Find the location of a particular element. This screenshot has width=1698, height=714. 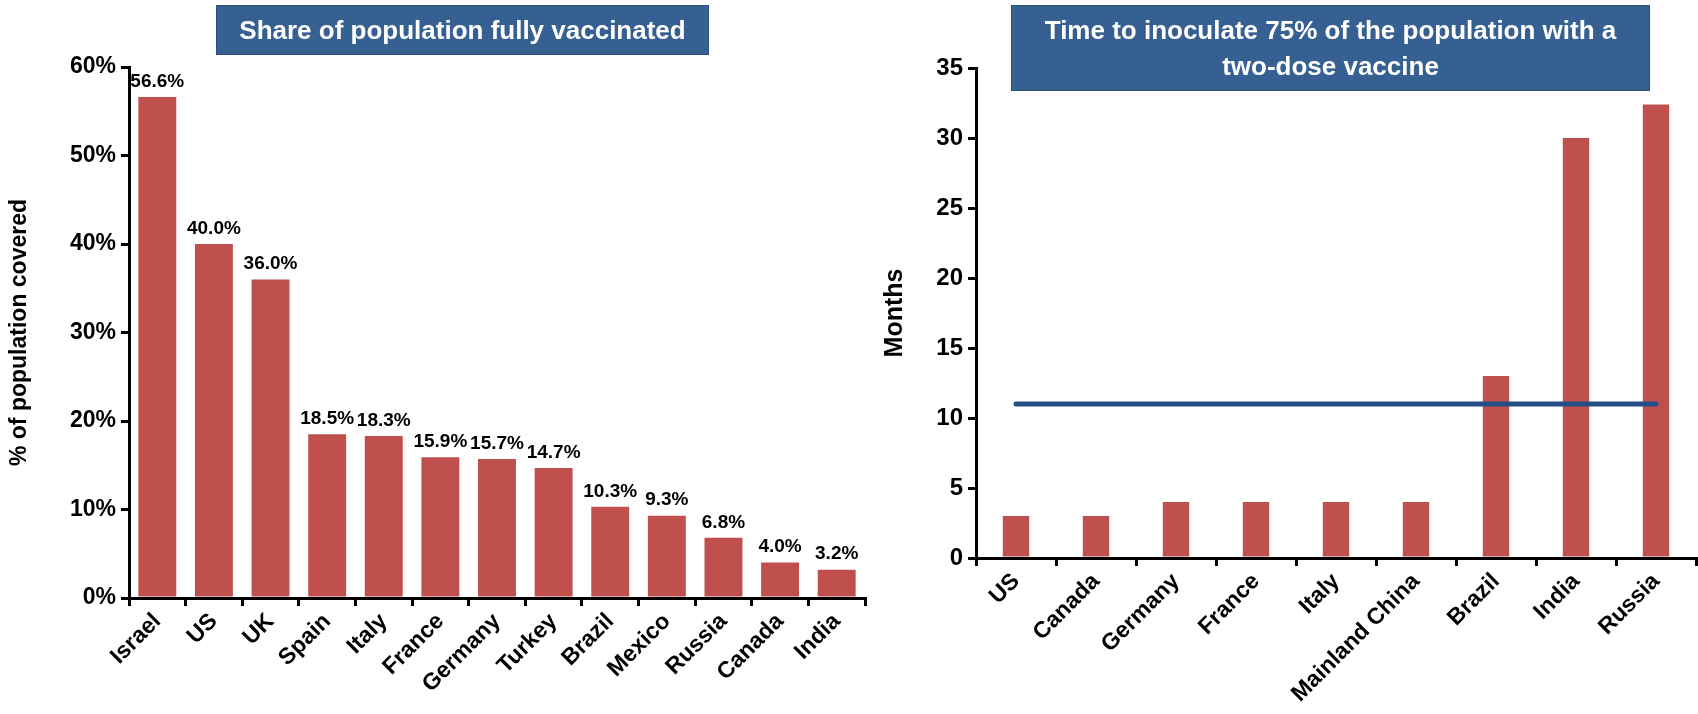

y-tick-label: 60% is located at coordinates (92, 65).